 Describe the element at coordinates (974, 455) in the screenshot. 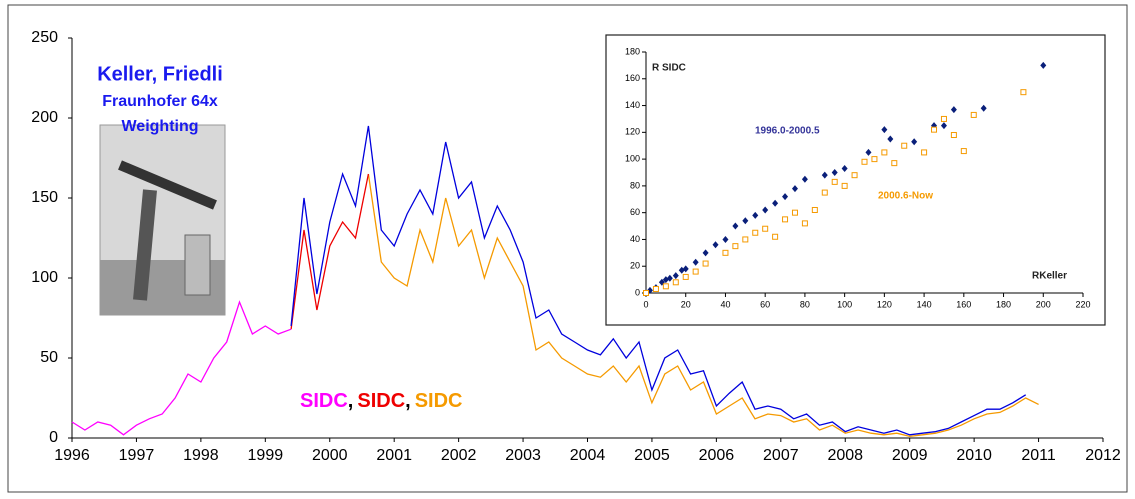

I see `x-tick-label: 2010` at that location.